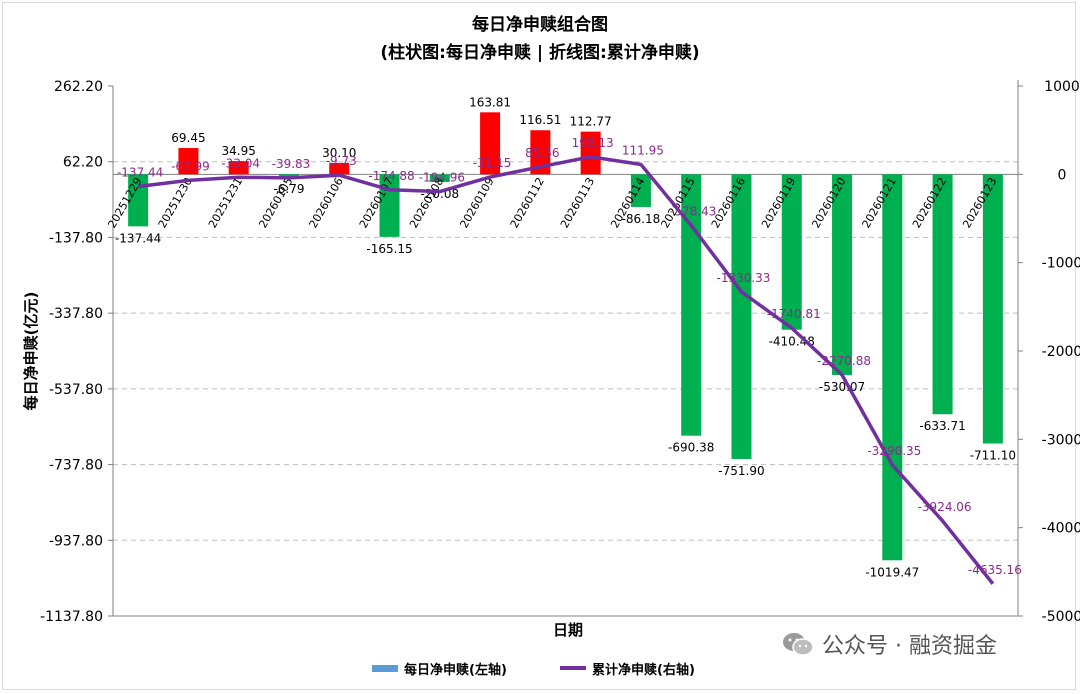  Describe the element at coordinates (798, 644) in the screenshot. I see `wechat-icon` at that location.